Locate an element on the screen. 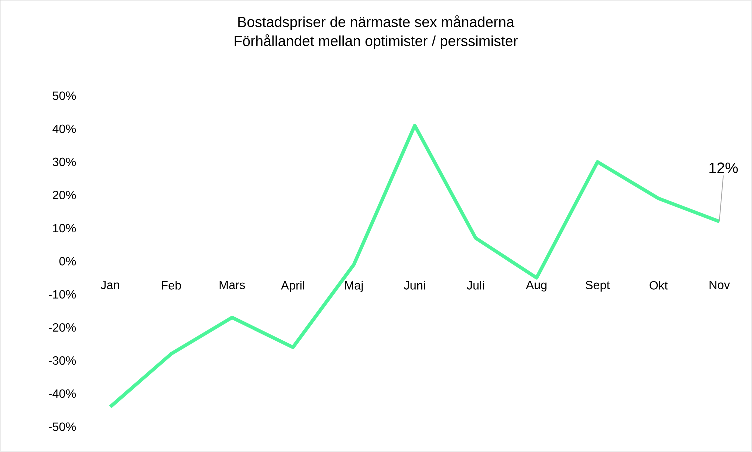  y-tick-label: -10% is located at coordinates (62, 294).